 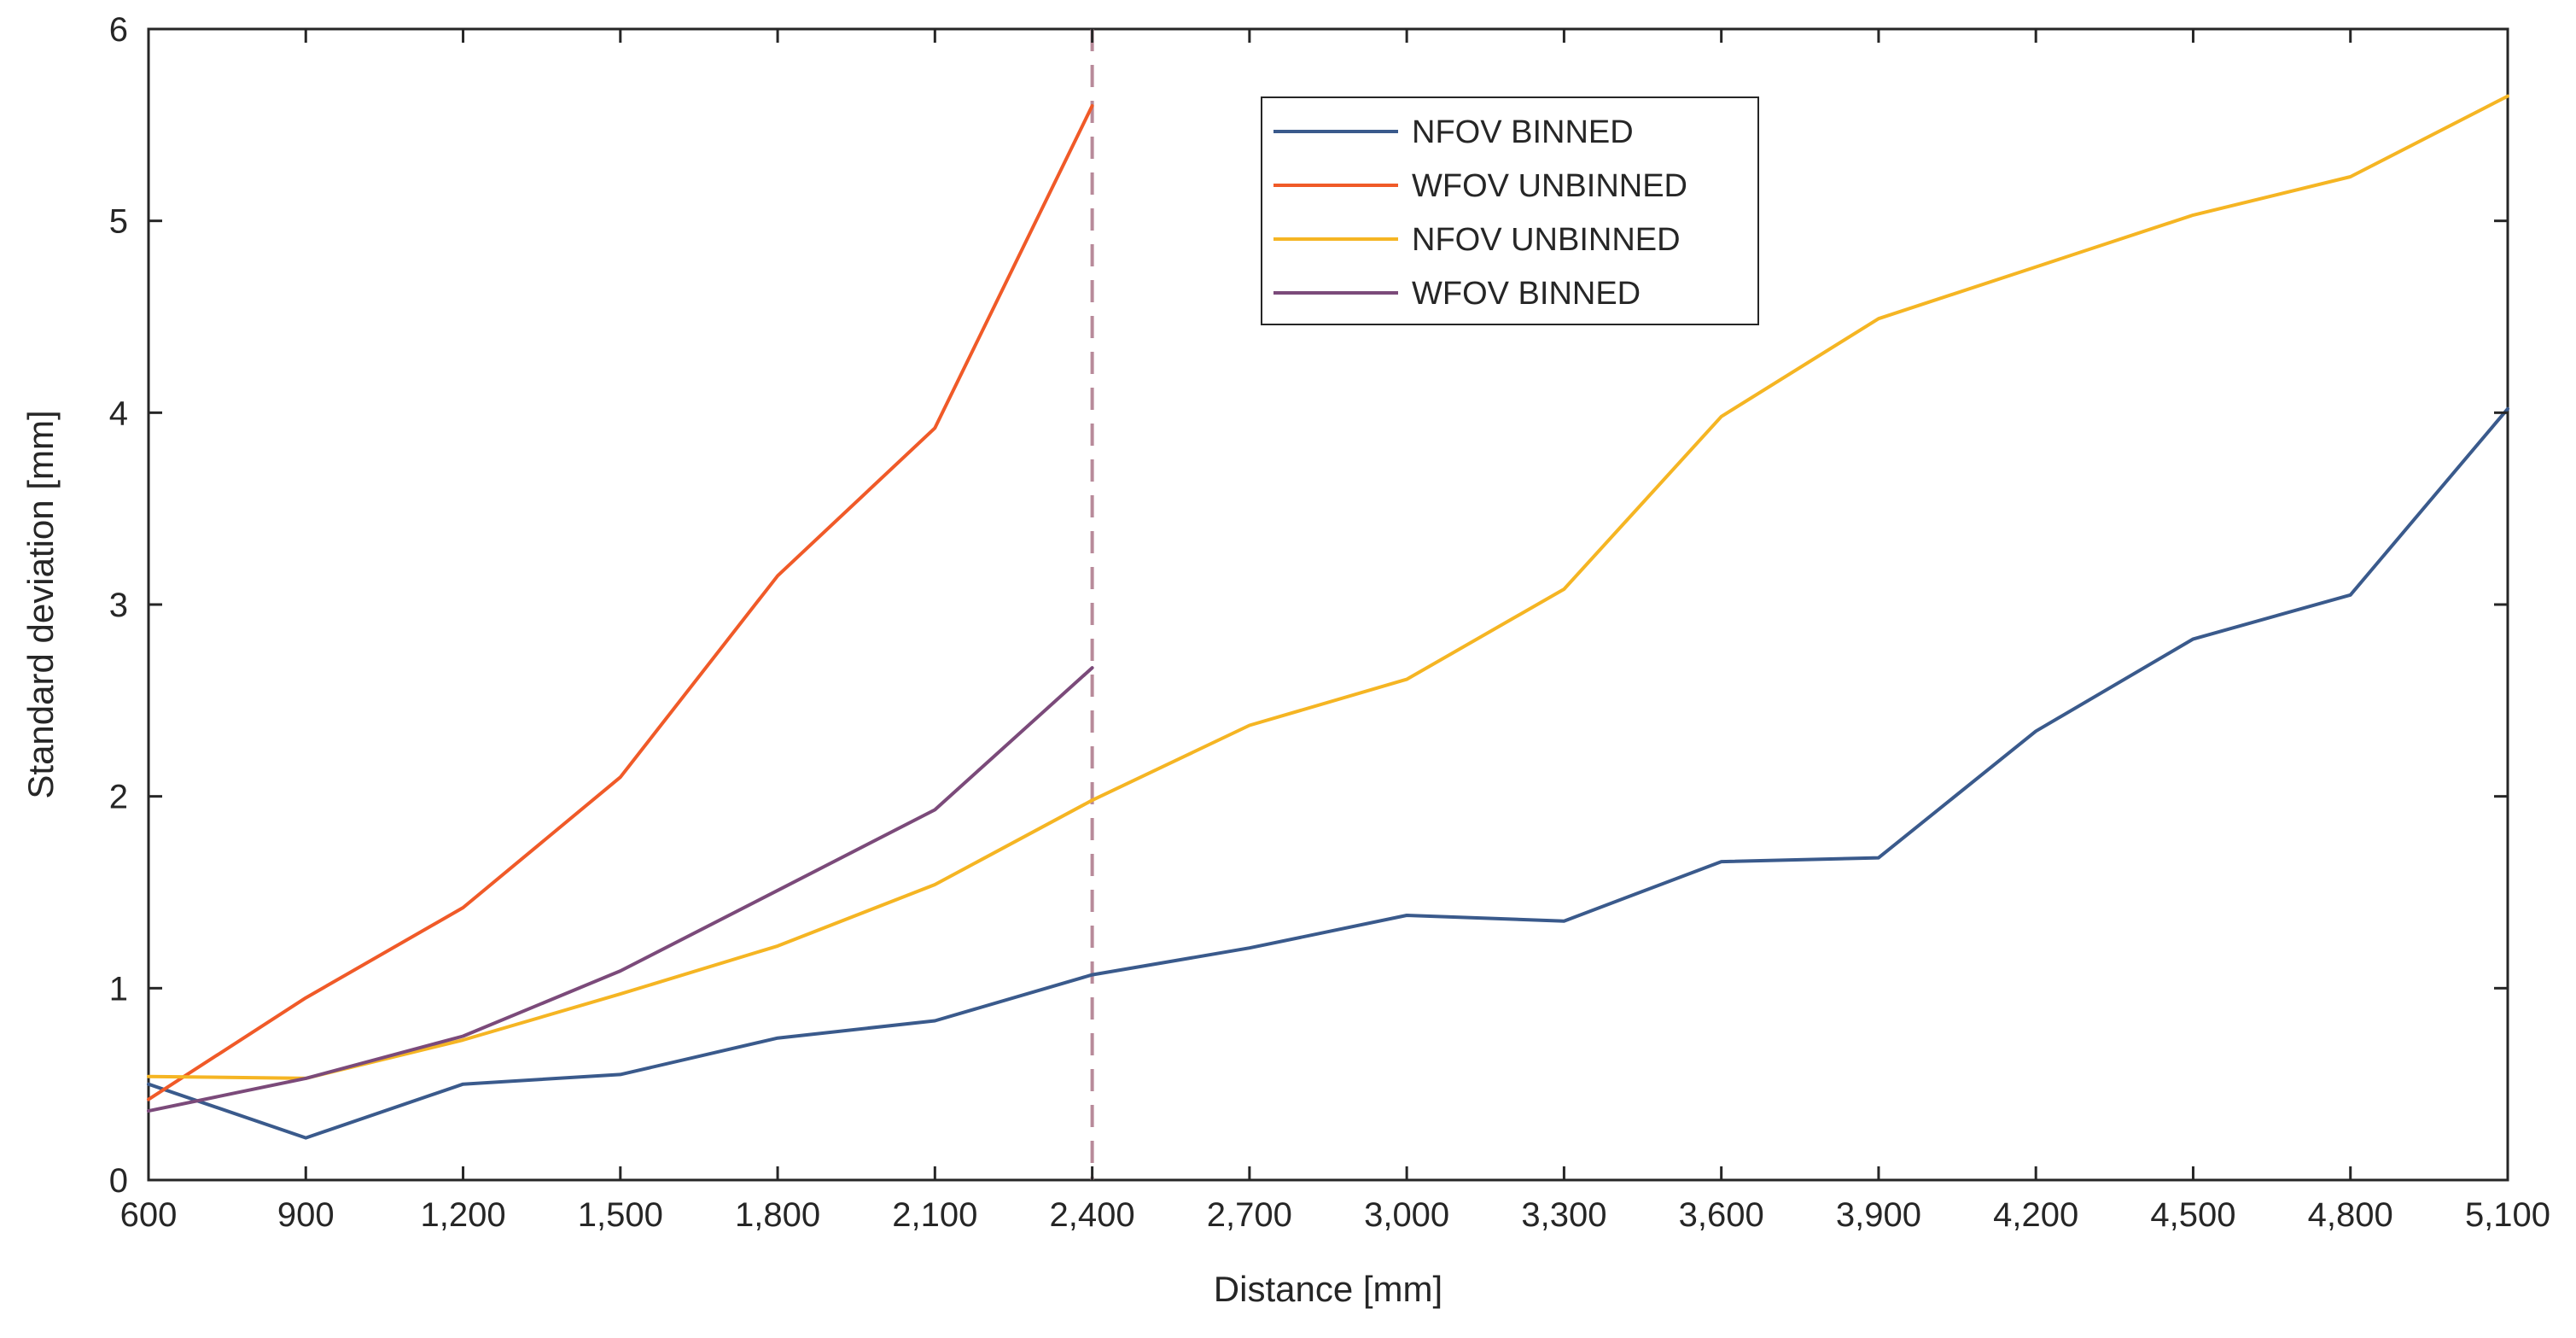 What do you see at coordinates (2350, 1215) in the screenshot?
I see `x-tick-label: 4,800` at bounding box center [2350, 1215].